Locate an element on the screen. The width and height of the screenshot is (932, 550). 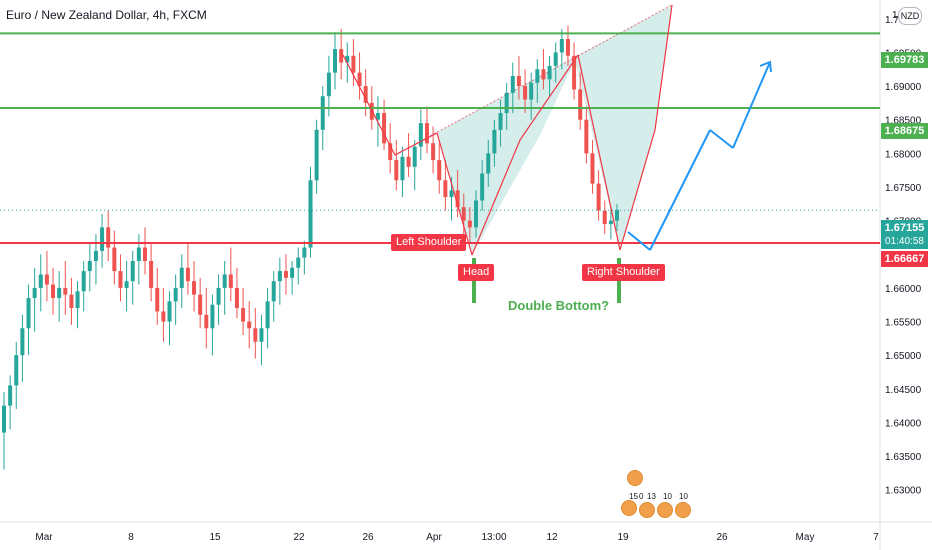
time-tick-label: 12 is located at coordinates (552, 537).